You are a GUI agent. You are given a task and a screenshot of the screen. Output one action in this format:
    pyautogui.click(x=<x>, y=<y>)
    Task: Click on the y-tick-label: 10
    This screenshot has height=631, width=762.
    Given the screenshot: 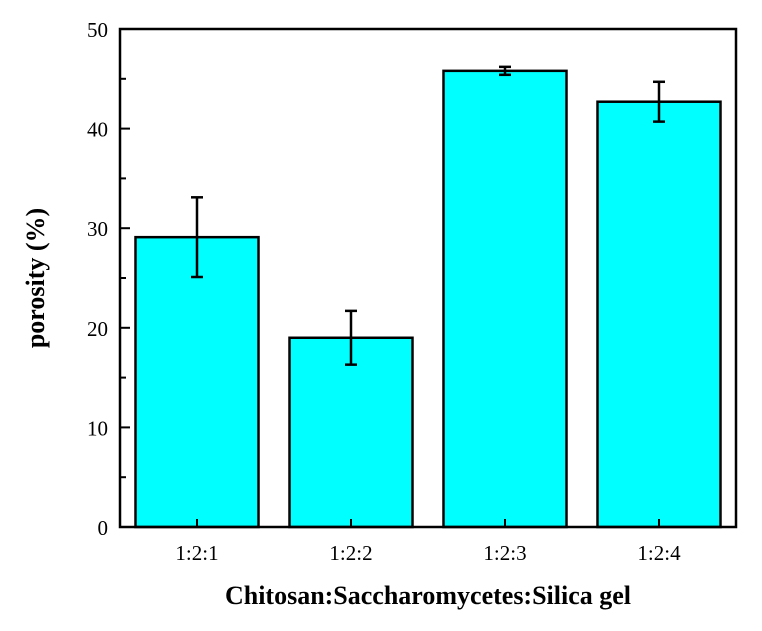 What is the action you would take?
    pyautogui.click(x=97, y=428)
    